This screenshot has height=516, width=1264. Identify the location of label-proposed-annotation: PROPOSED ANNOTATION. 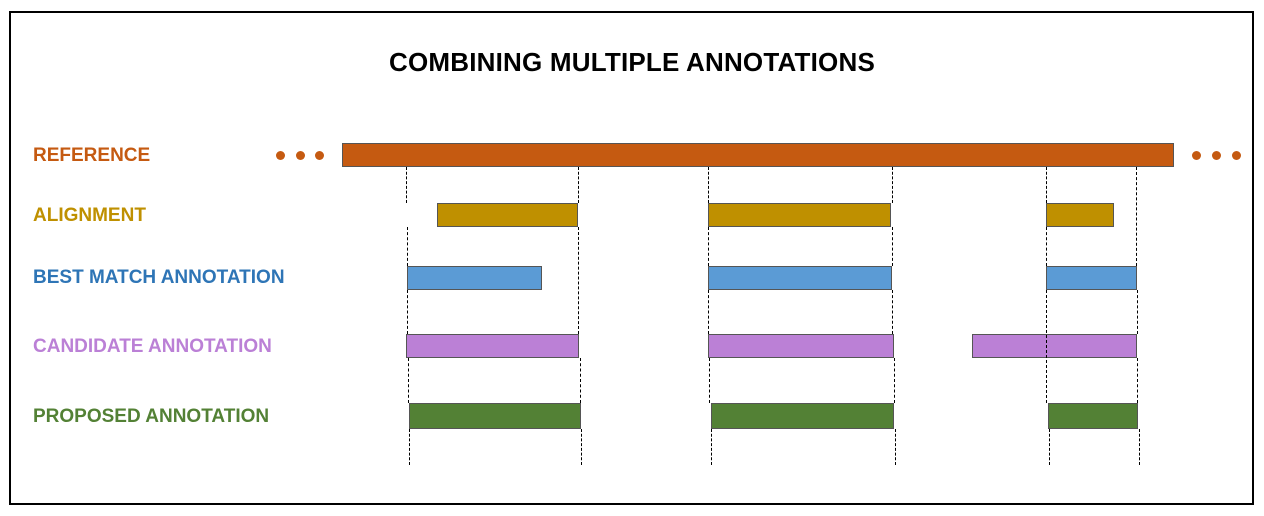
(151, 416).